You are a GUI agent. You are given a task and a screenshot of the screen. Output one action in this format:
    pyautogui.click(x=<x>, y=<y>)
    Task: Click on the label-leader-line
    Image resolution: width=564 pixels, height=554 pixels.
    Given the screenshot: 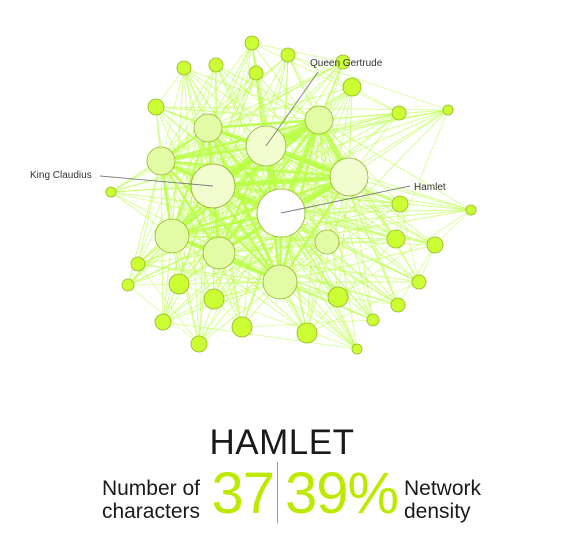 What is the action you would take?
    pyautogui.click(x=345, y=199)
    